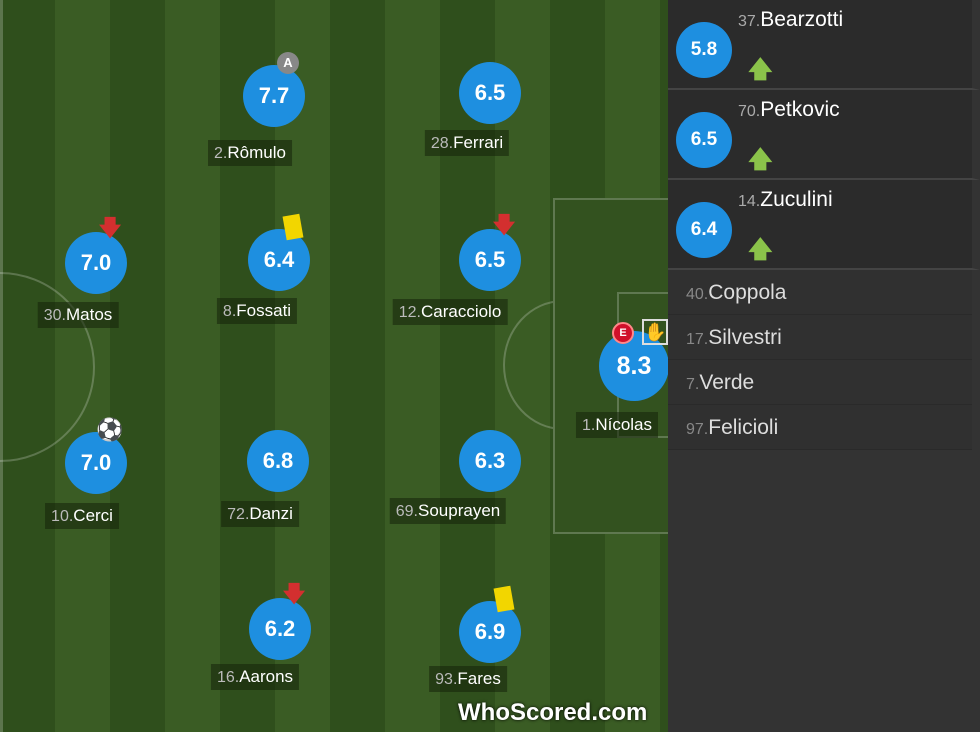 Image resolution: width=980 pixels, height=732 pixels. Describe the element at coordinates (250, 153) in the screenshot. I see `player-name: 2.Rômulo` at that location.